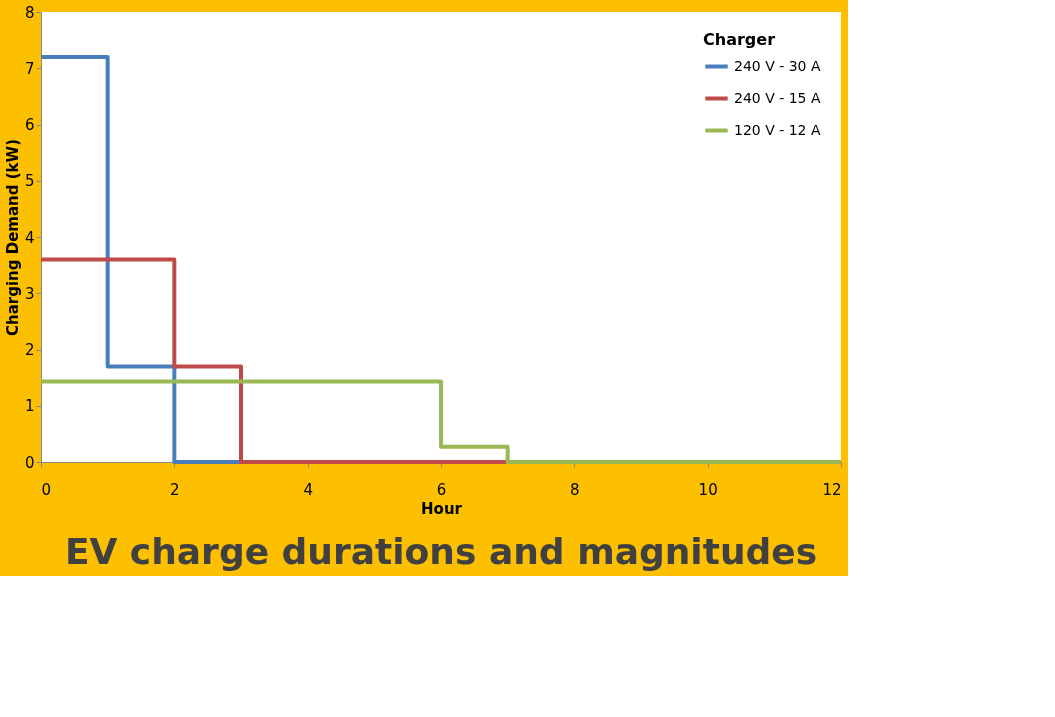  What do you see at coordinates (777, 129) in the screenshot?
I see `legend-label: 120 V - 12 A` at bounding box center [777, 129].